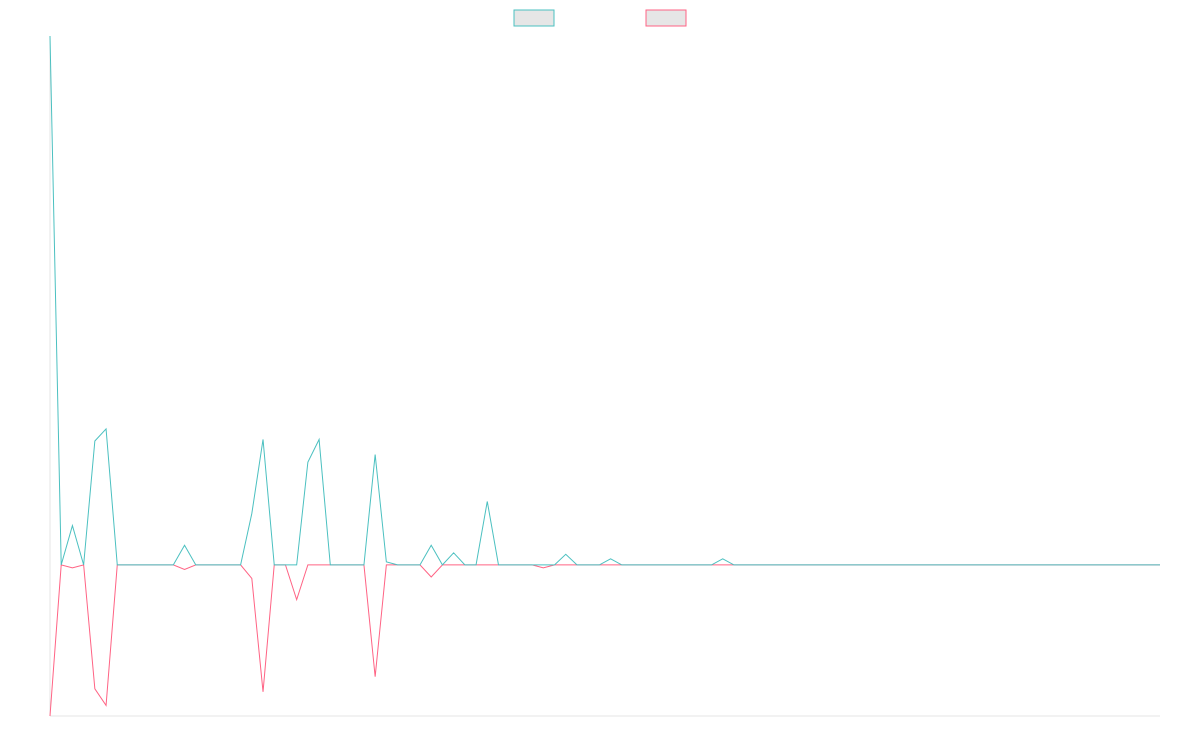 This screenshot has height=750, width=1200. What do you see at coordinates (600, 18) in the screenshot?
I see `legend` at bounding box center [600, 18].